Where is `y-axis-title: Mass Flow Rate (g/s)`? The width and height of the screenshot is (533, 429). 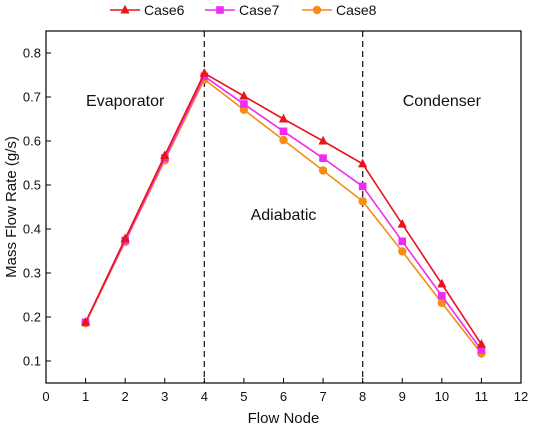
y-axis-title: Mass Flow Rate (g/s) is located at coordinates (11, 207).